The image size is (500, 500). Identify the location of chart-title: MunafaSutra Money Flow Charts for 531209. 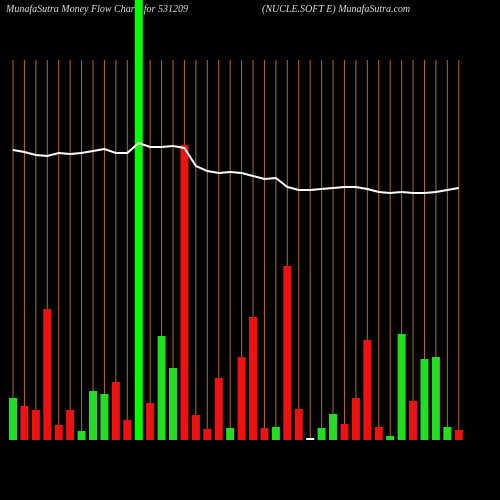
(96, 9).